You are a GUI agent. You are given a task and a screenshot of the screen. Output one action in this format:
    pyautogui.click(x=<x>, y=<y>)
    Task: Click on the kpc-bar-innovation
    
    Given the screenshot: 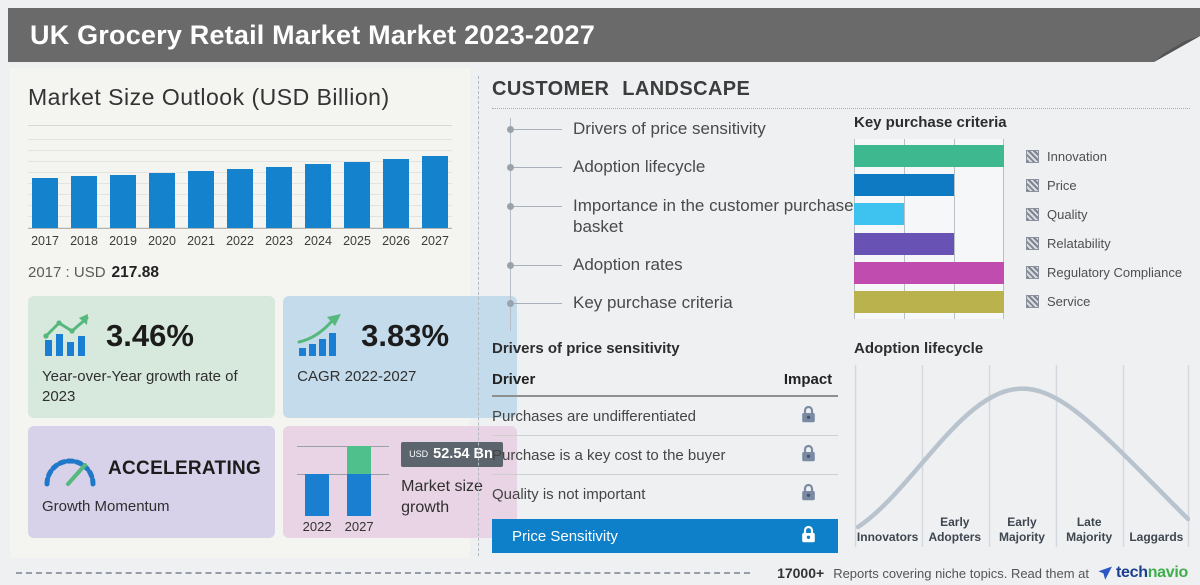 What is the action you would take?
    pyautogui.click(x=929, y=156)
    